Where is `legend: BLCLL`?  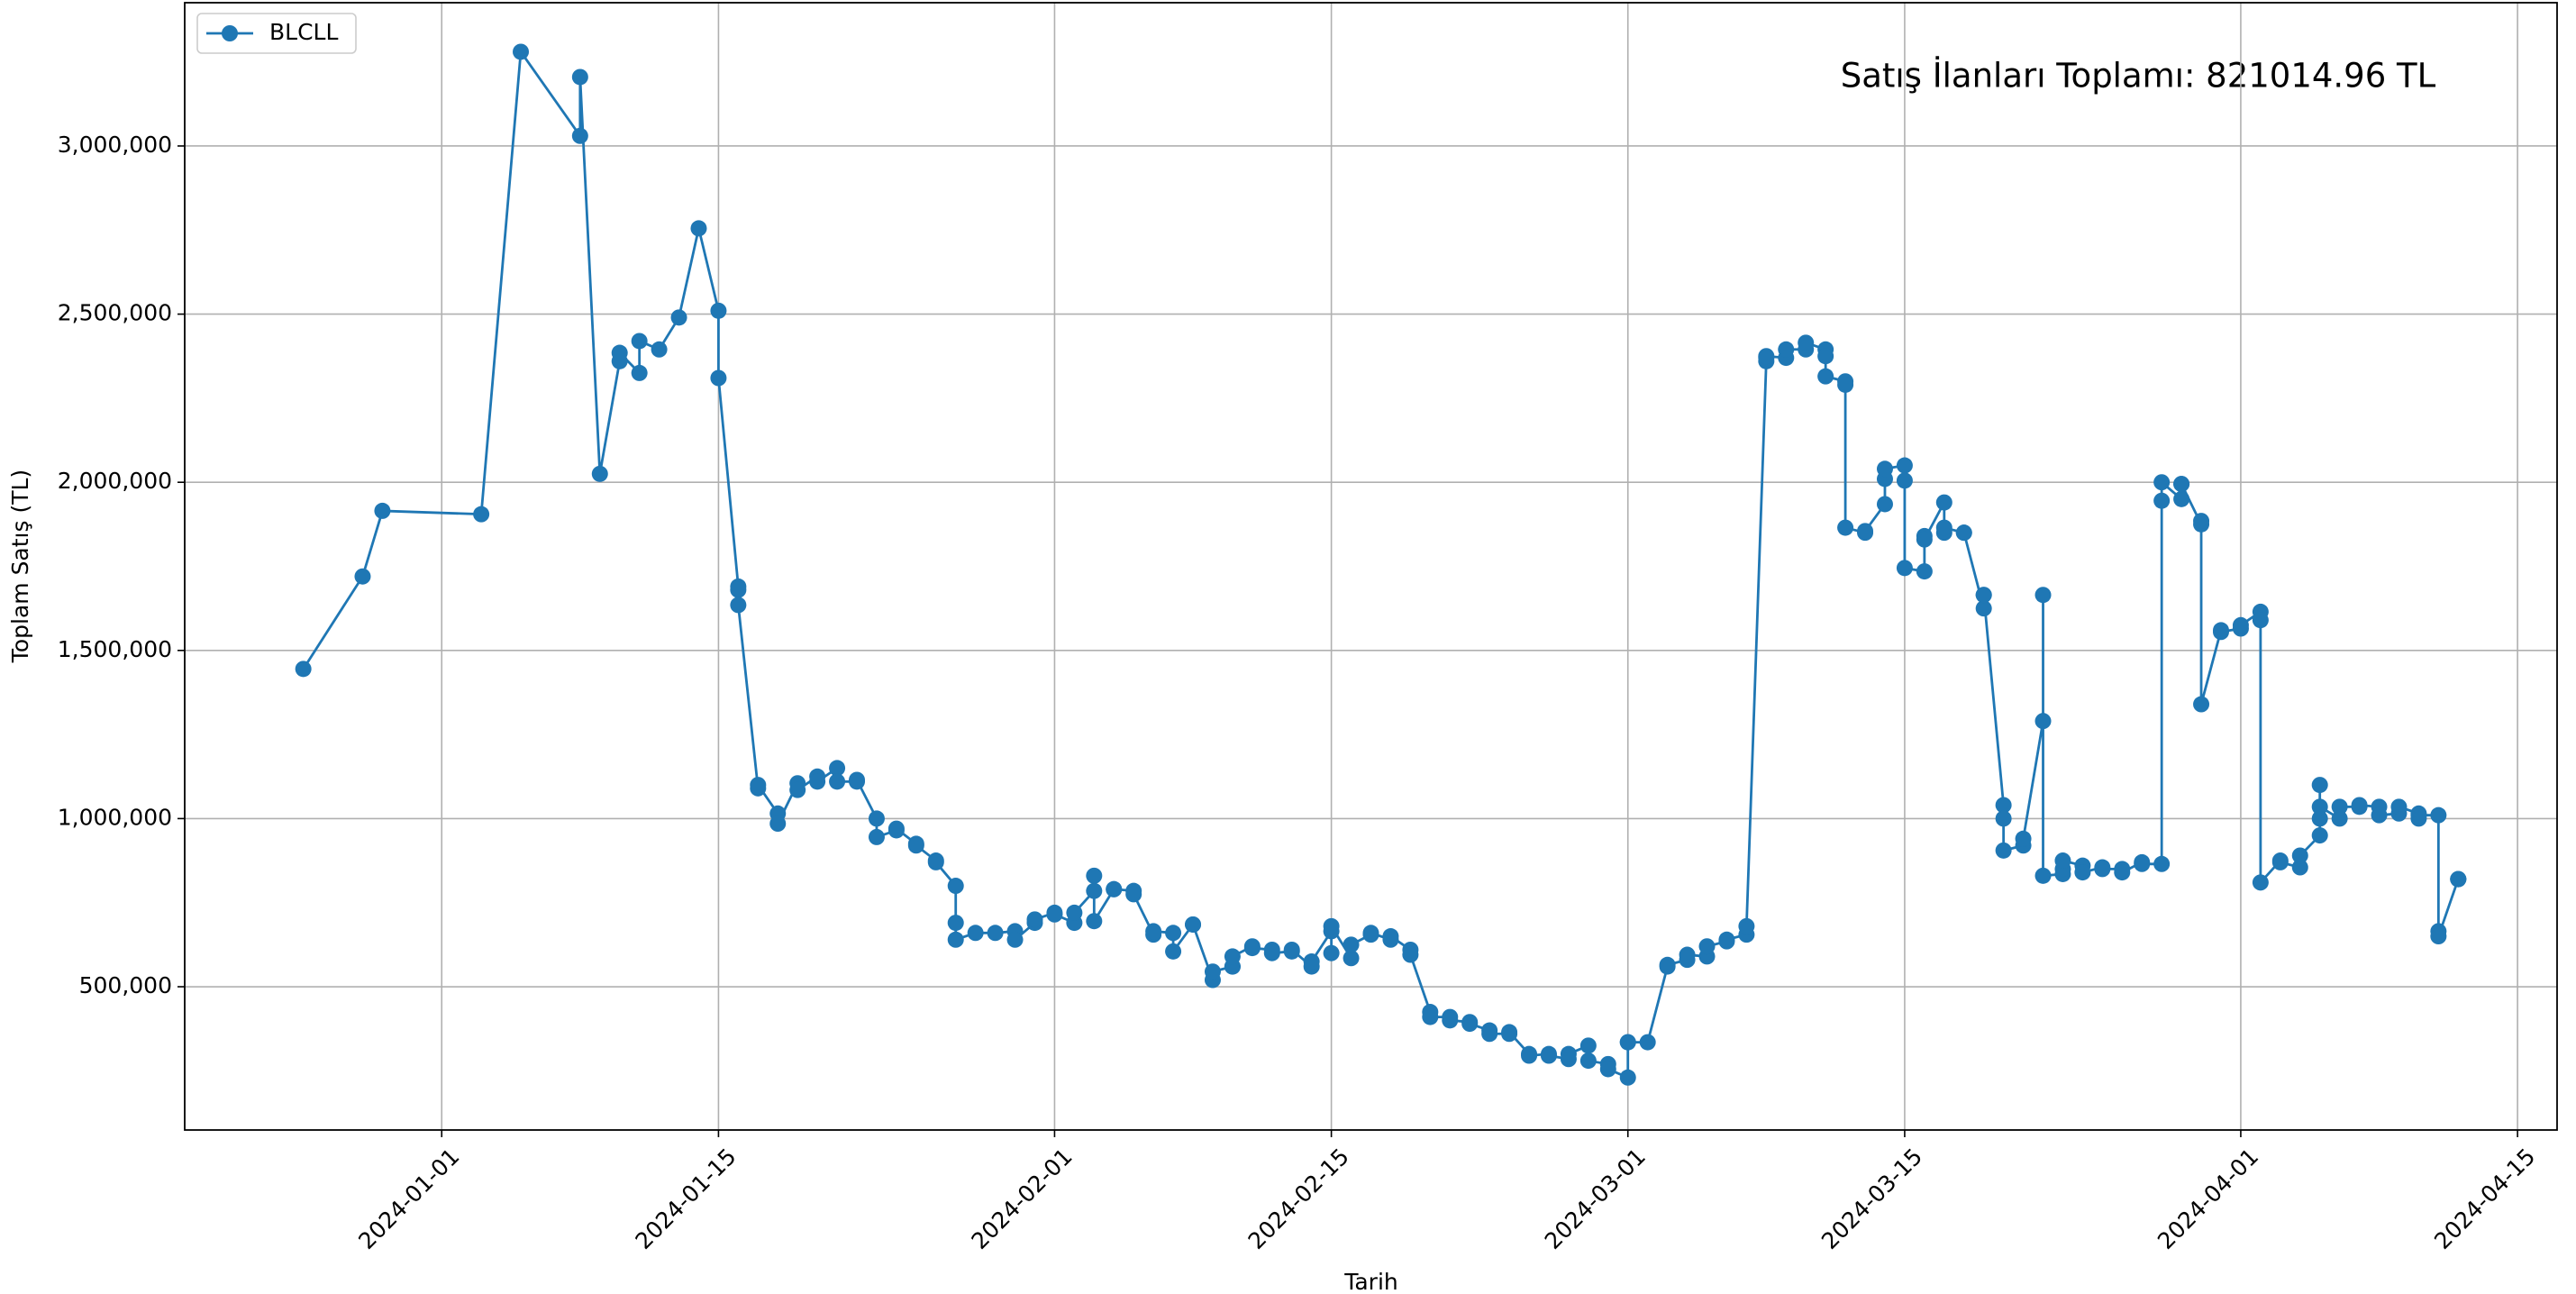
legend: BLCLL is located at coordinates (276, 34).